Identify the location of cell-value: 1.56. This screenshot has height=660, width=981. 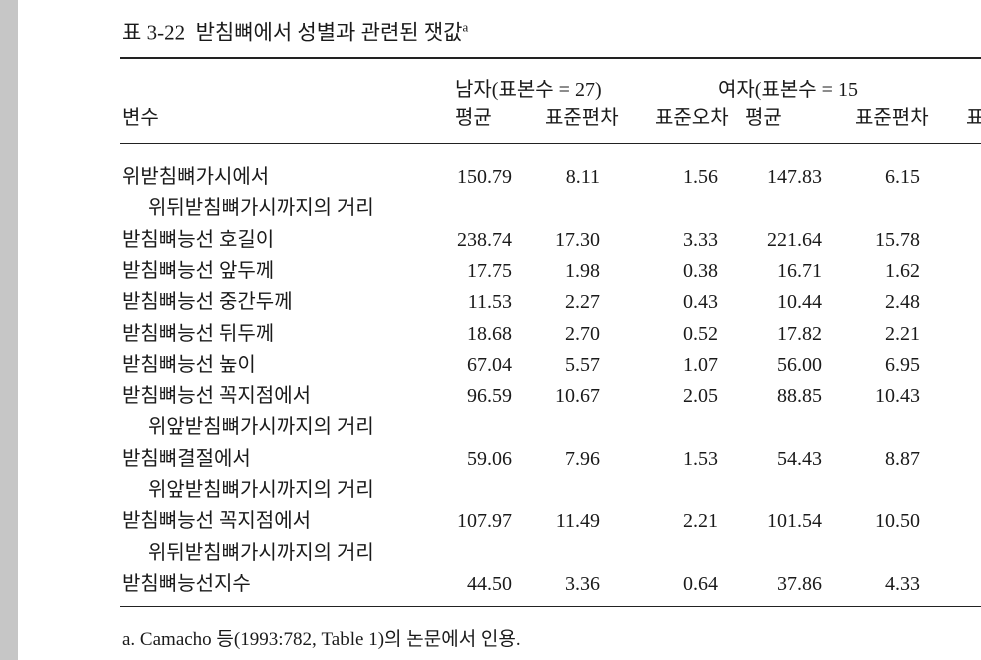
(700, 177).